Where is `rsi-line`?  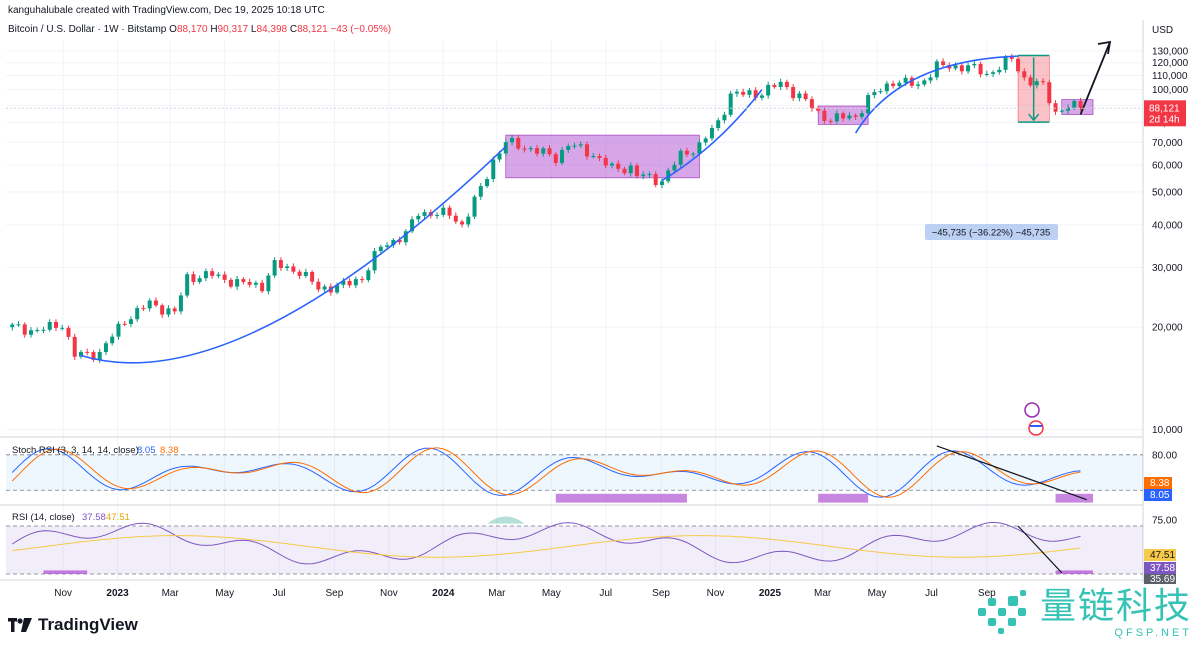
rsi-line is located at coordinates (546, 543).